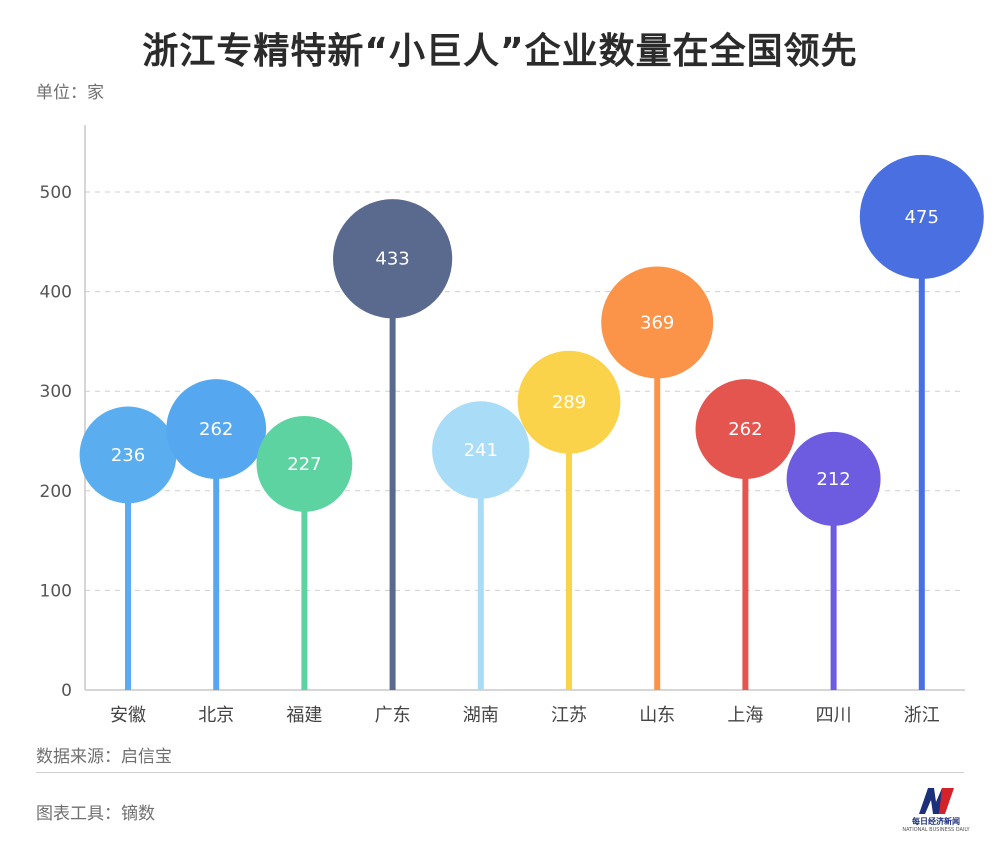  I want to click on data-label: 433, so click(392, 259).